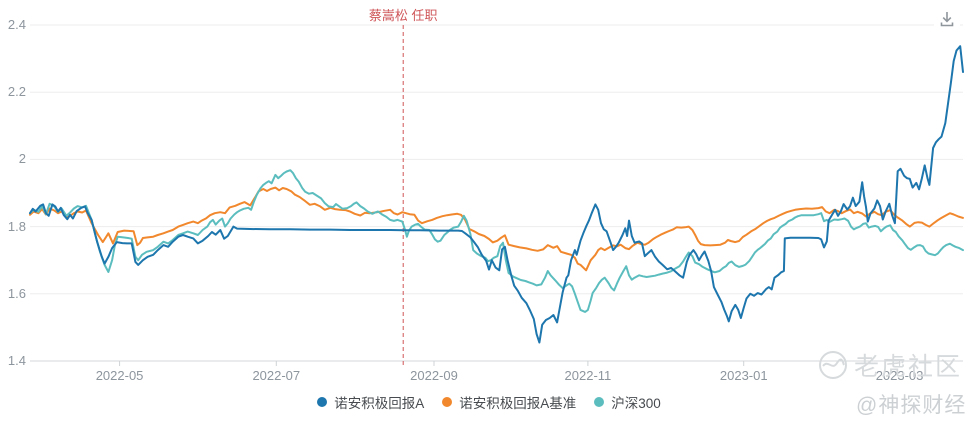 The height and width of the screenshot is (424, 978). Describe the element at coordinates (119, 375) in the screenshot. I see `x-axis-tick-label: 2022-05` at that location.